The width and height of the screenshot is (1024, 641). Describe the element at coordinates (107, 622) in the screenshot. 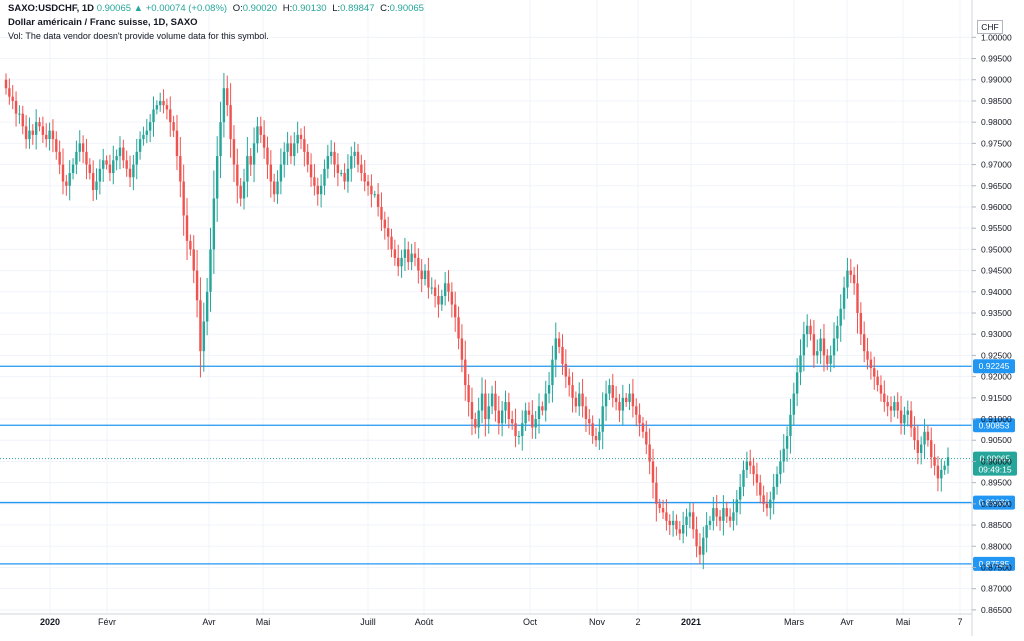

I see `time-tick-label: Févr` at that location.